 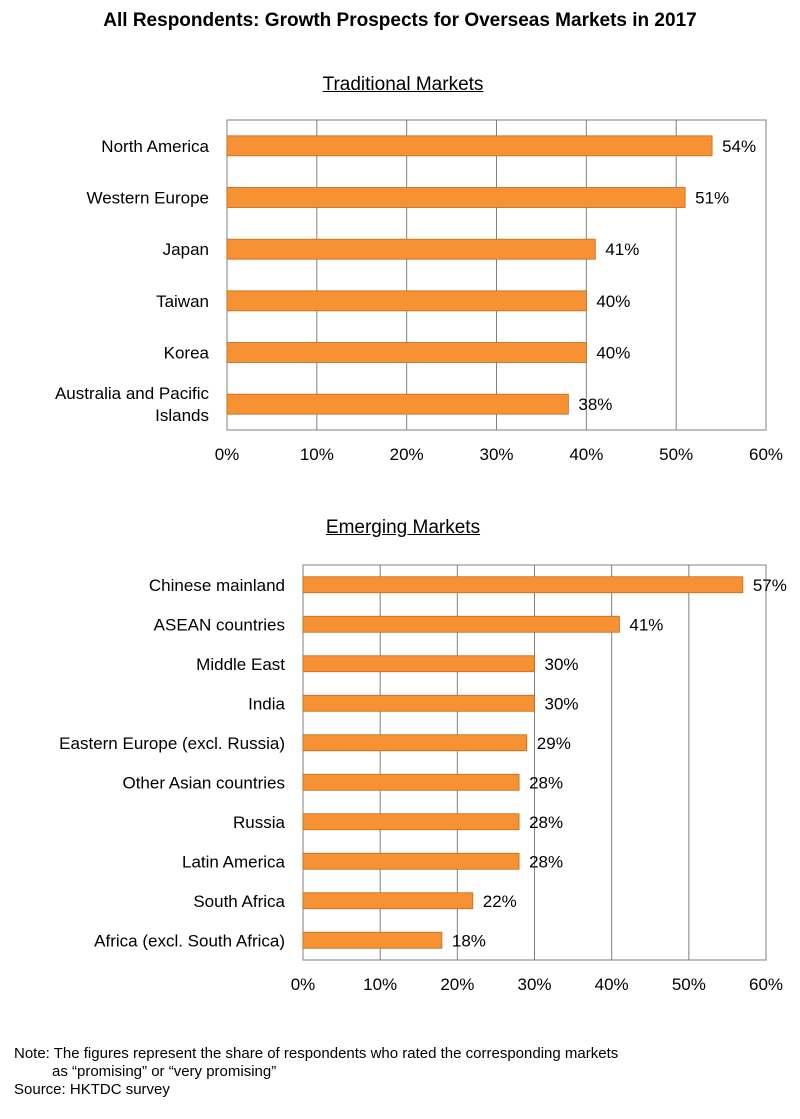 I want to click on category-label: Chinese mainland, so click(x=217, y=585).